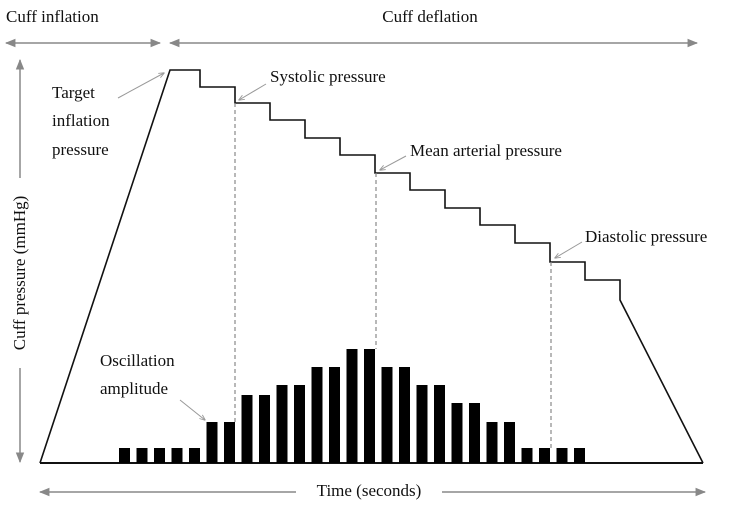 The image size is (737, 511). I want to click on systolic-label: Systolic pressure, so click(328, 76).